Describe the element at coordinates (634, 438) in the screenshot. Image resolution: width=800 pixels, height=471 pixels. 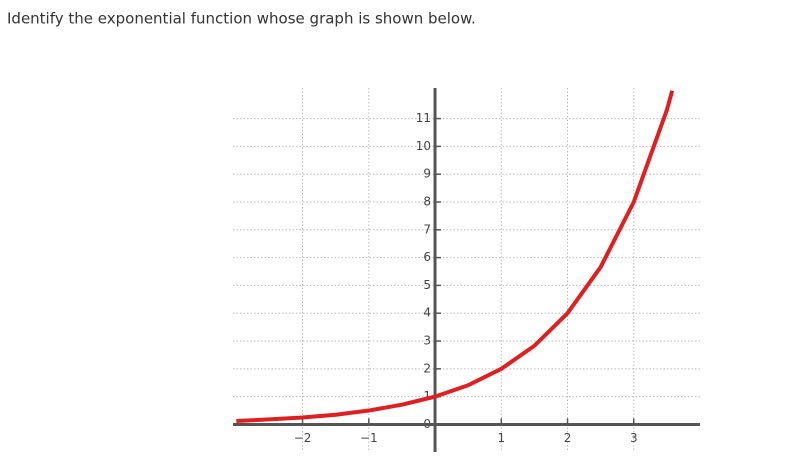
I see `x-tick-label: 3` at that location.